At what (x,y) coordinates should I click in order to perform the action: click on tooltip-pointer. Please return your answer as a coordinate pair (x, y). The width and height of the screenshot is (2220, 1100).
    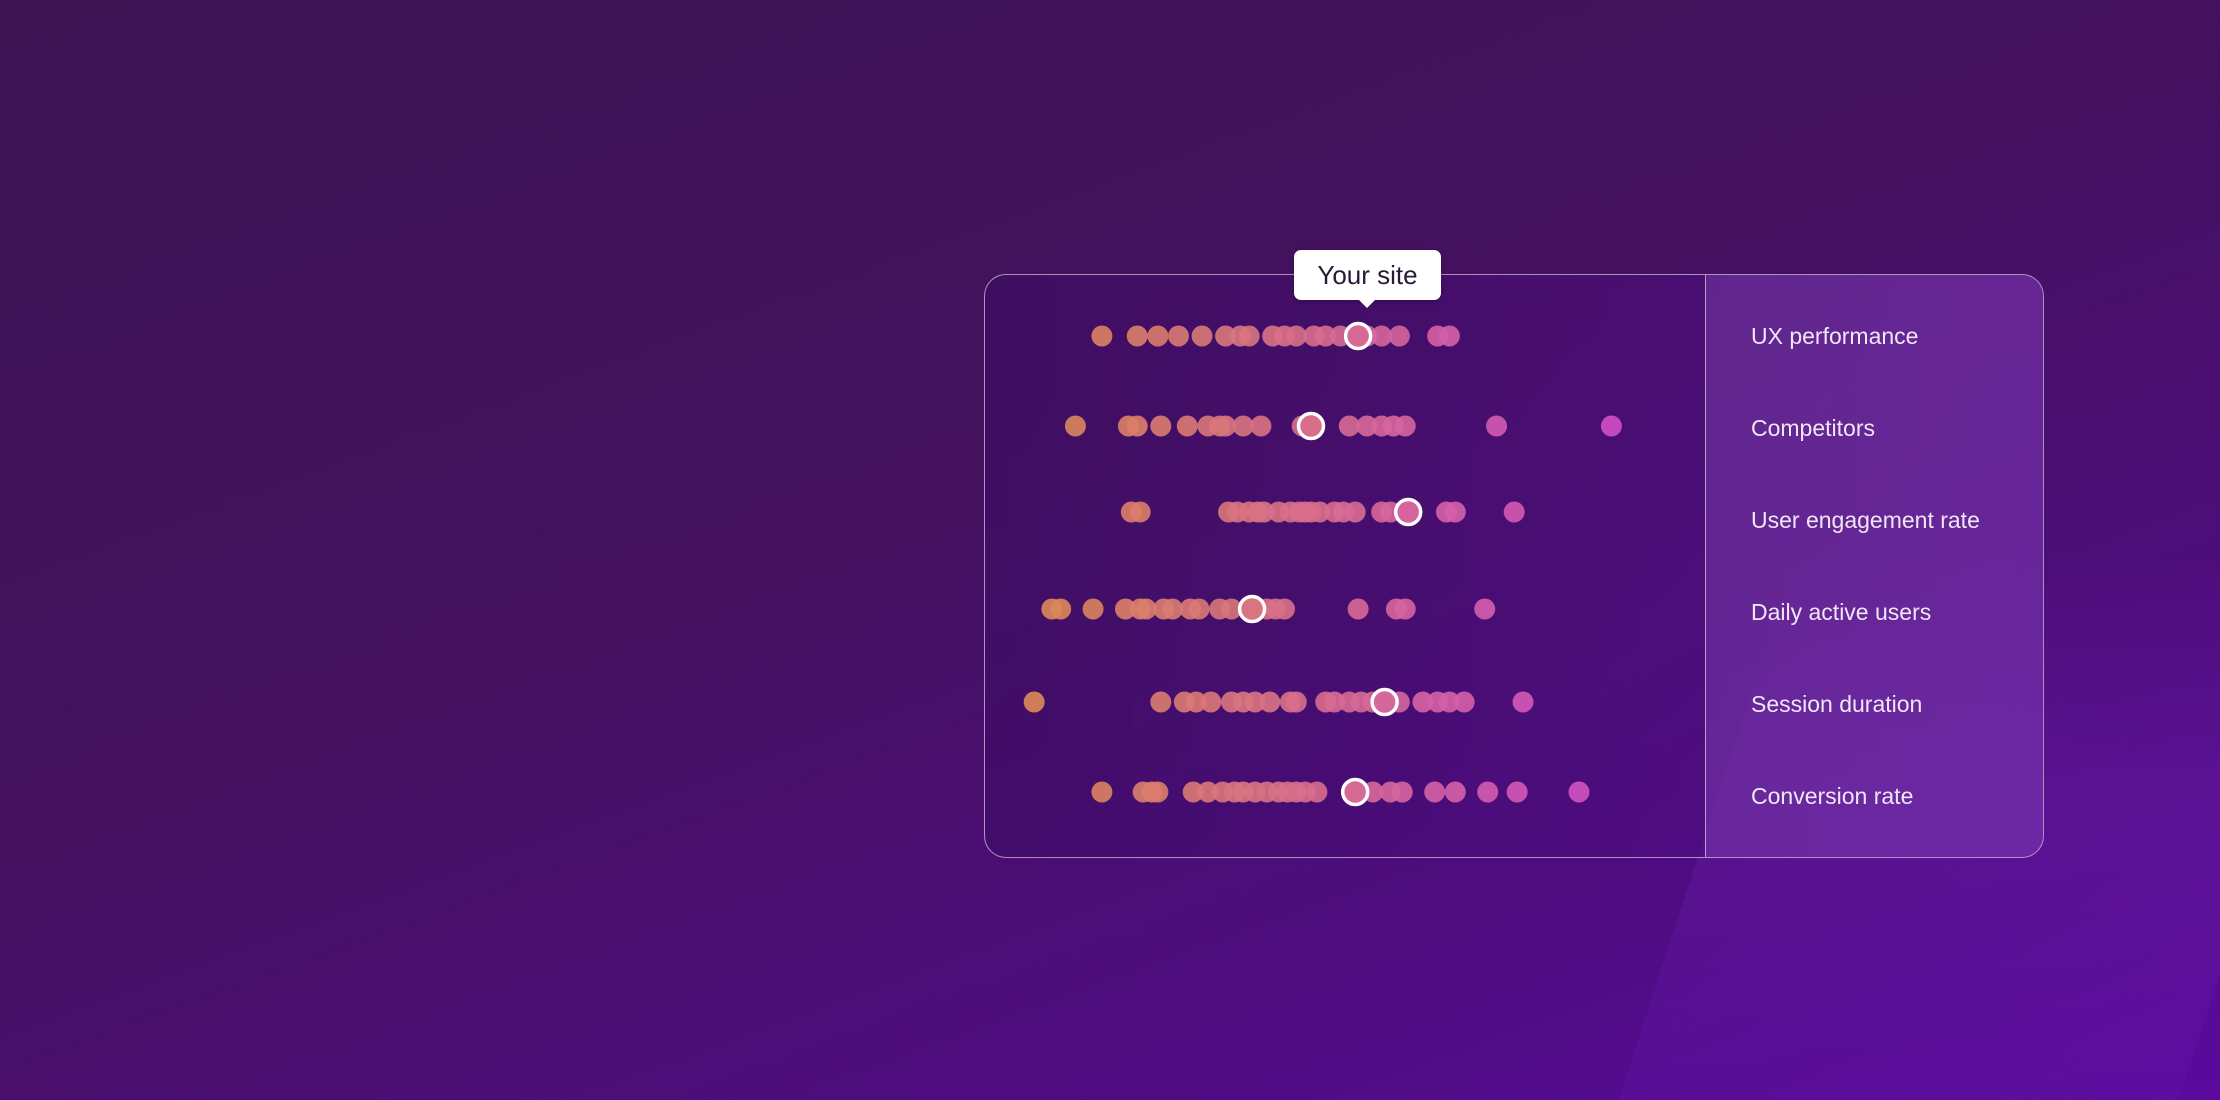
    Looking at the image, I should click on (1367, 303).